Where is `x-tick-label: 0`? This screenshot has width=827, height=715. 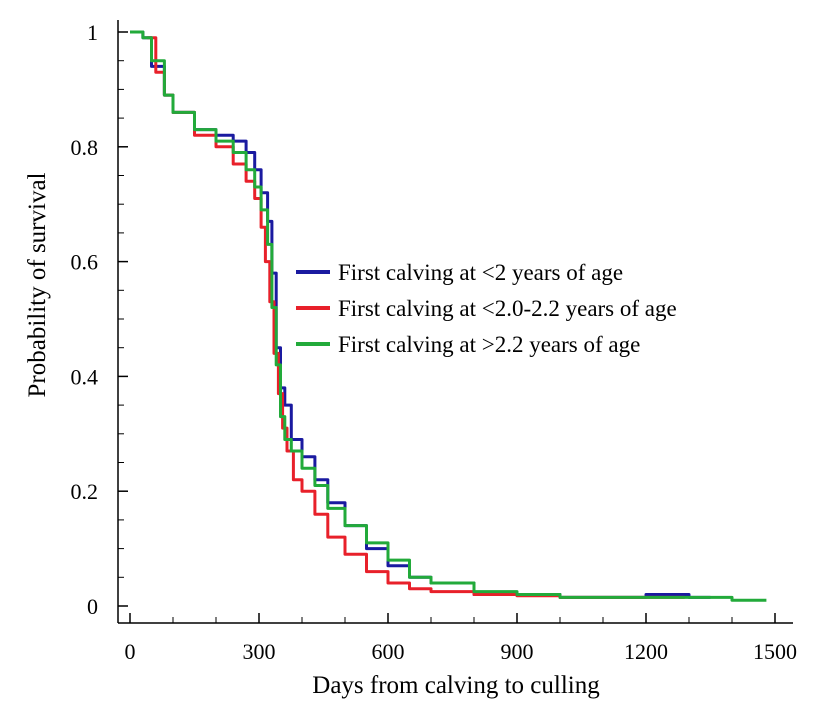 x-tick-label: 0 is located at coordinates (130, 651).